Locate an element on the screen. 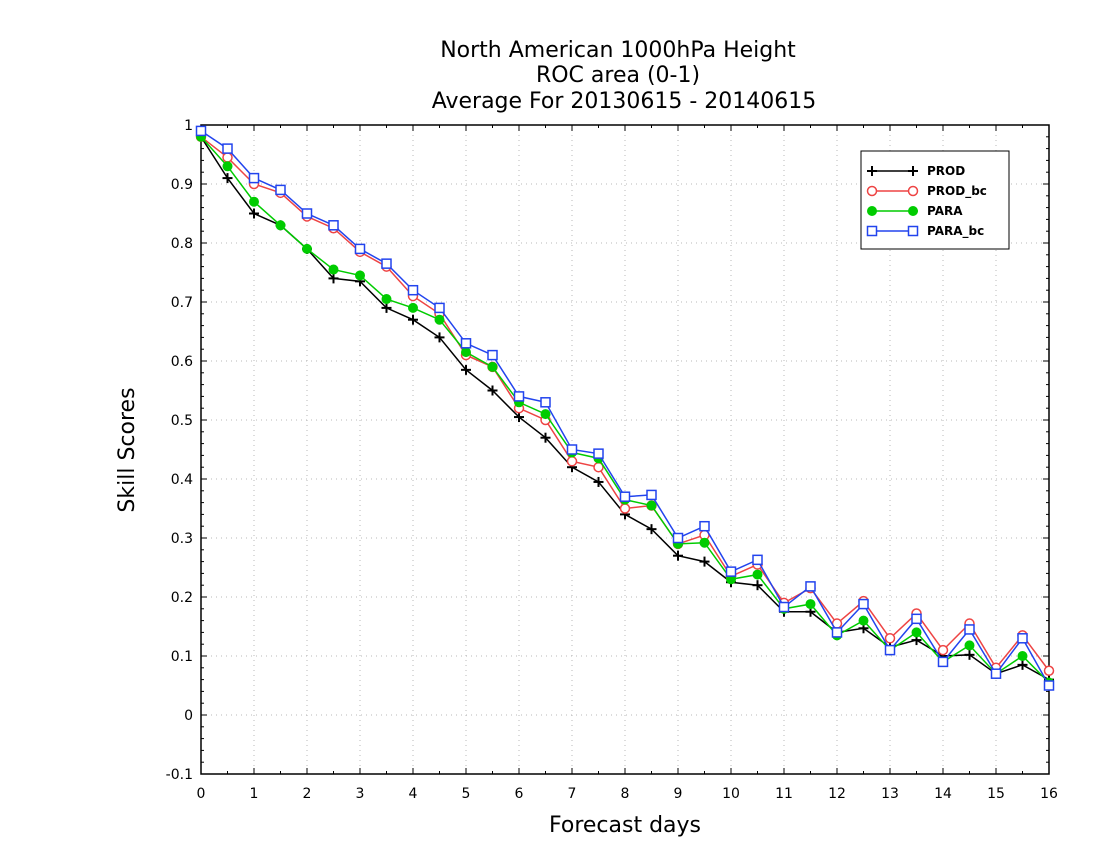 The height and width of the screenshot is (850, 1100). x-tick-label: 2 is located at coordinates (307, 794).